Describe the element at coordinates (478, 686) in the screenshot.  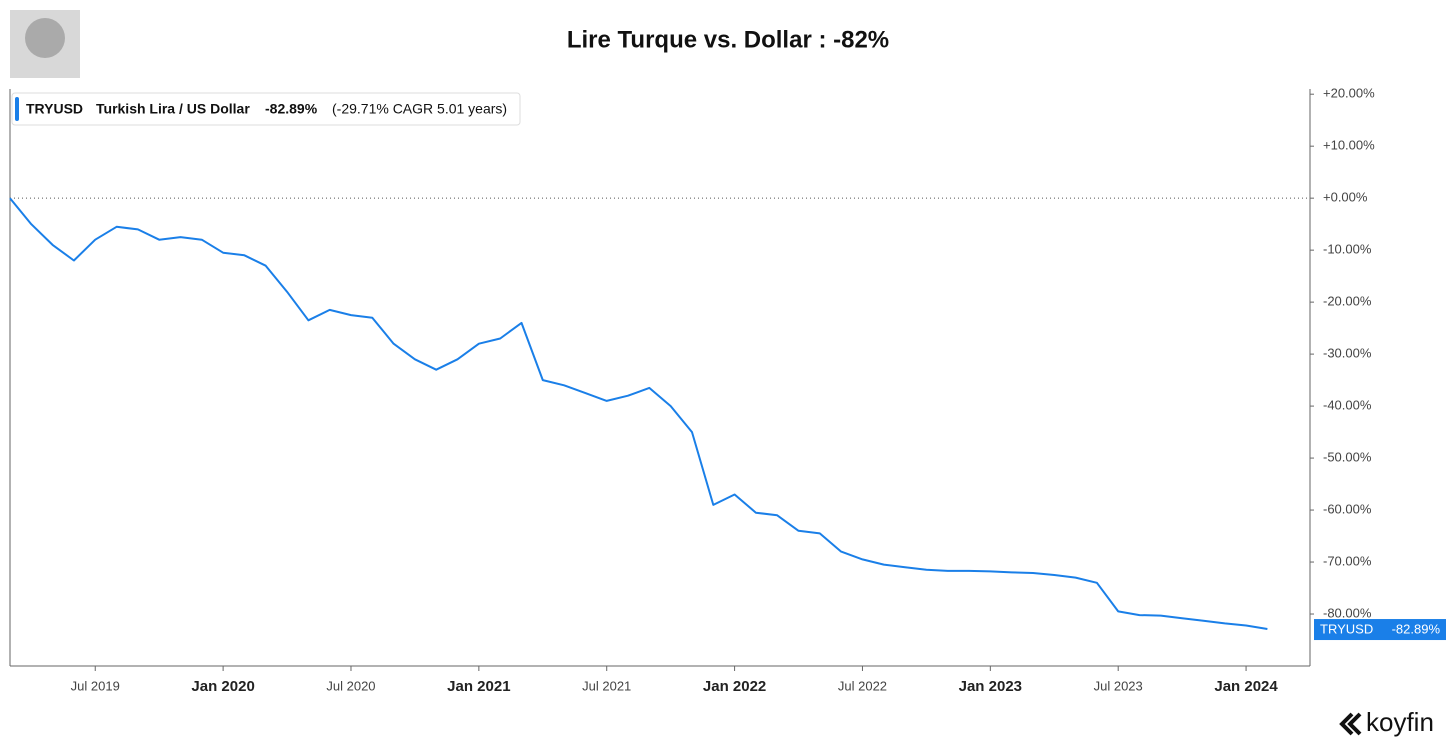
I see `x-tick-label: Jan 2021` at that location.